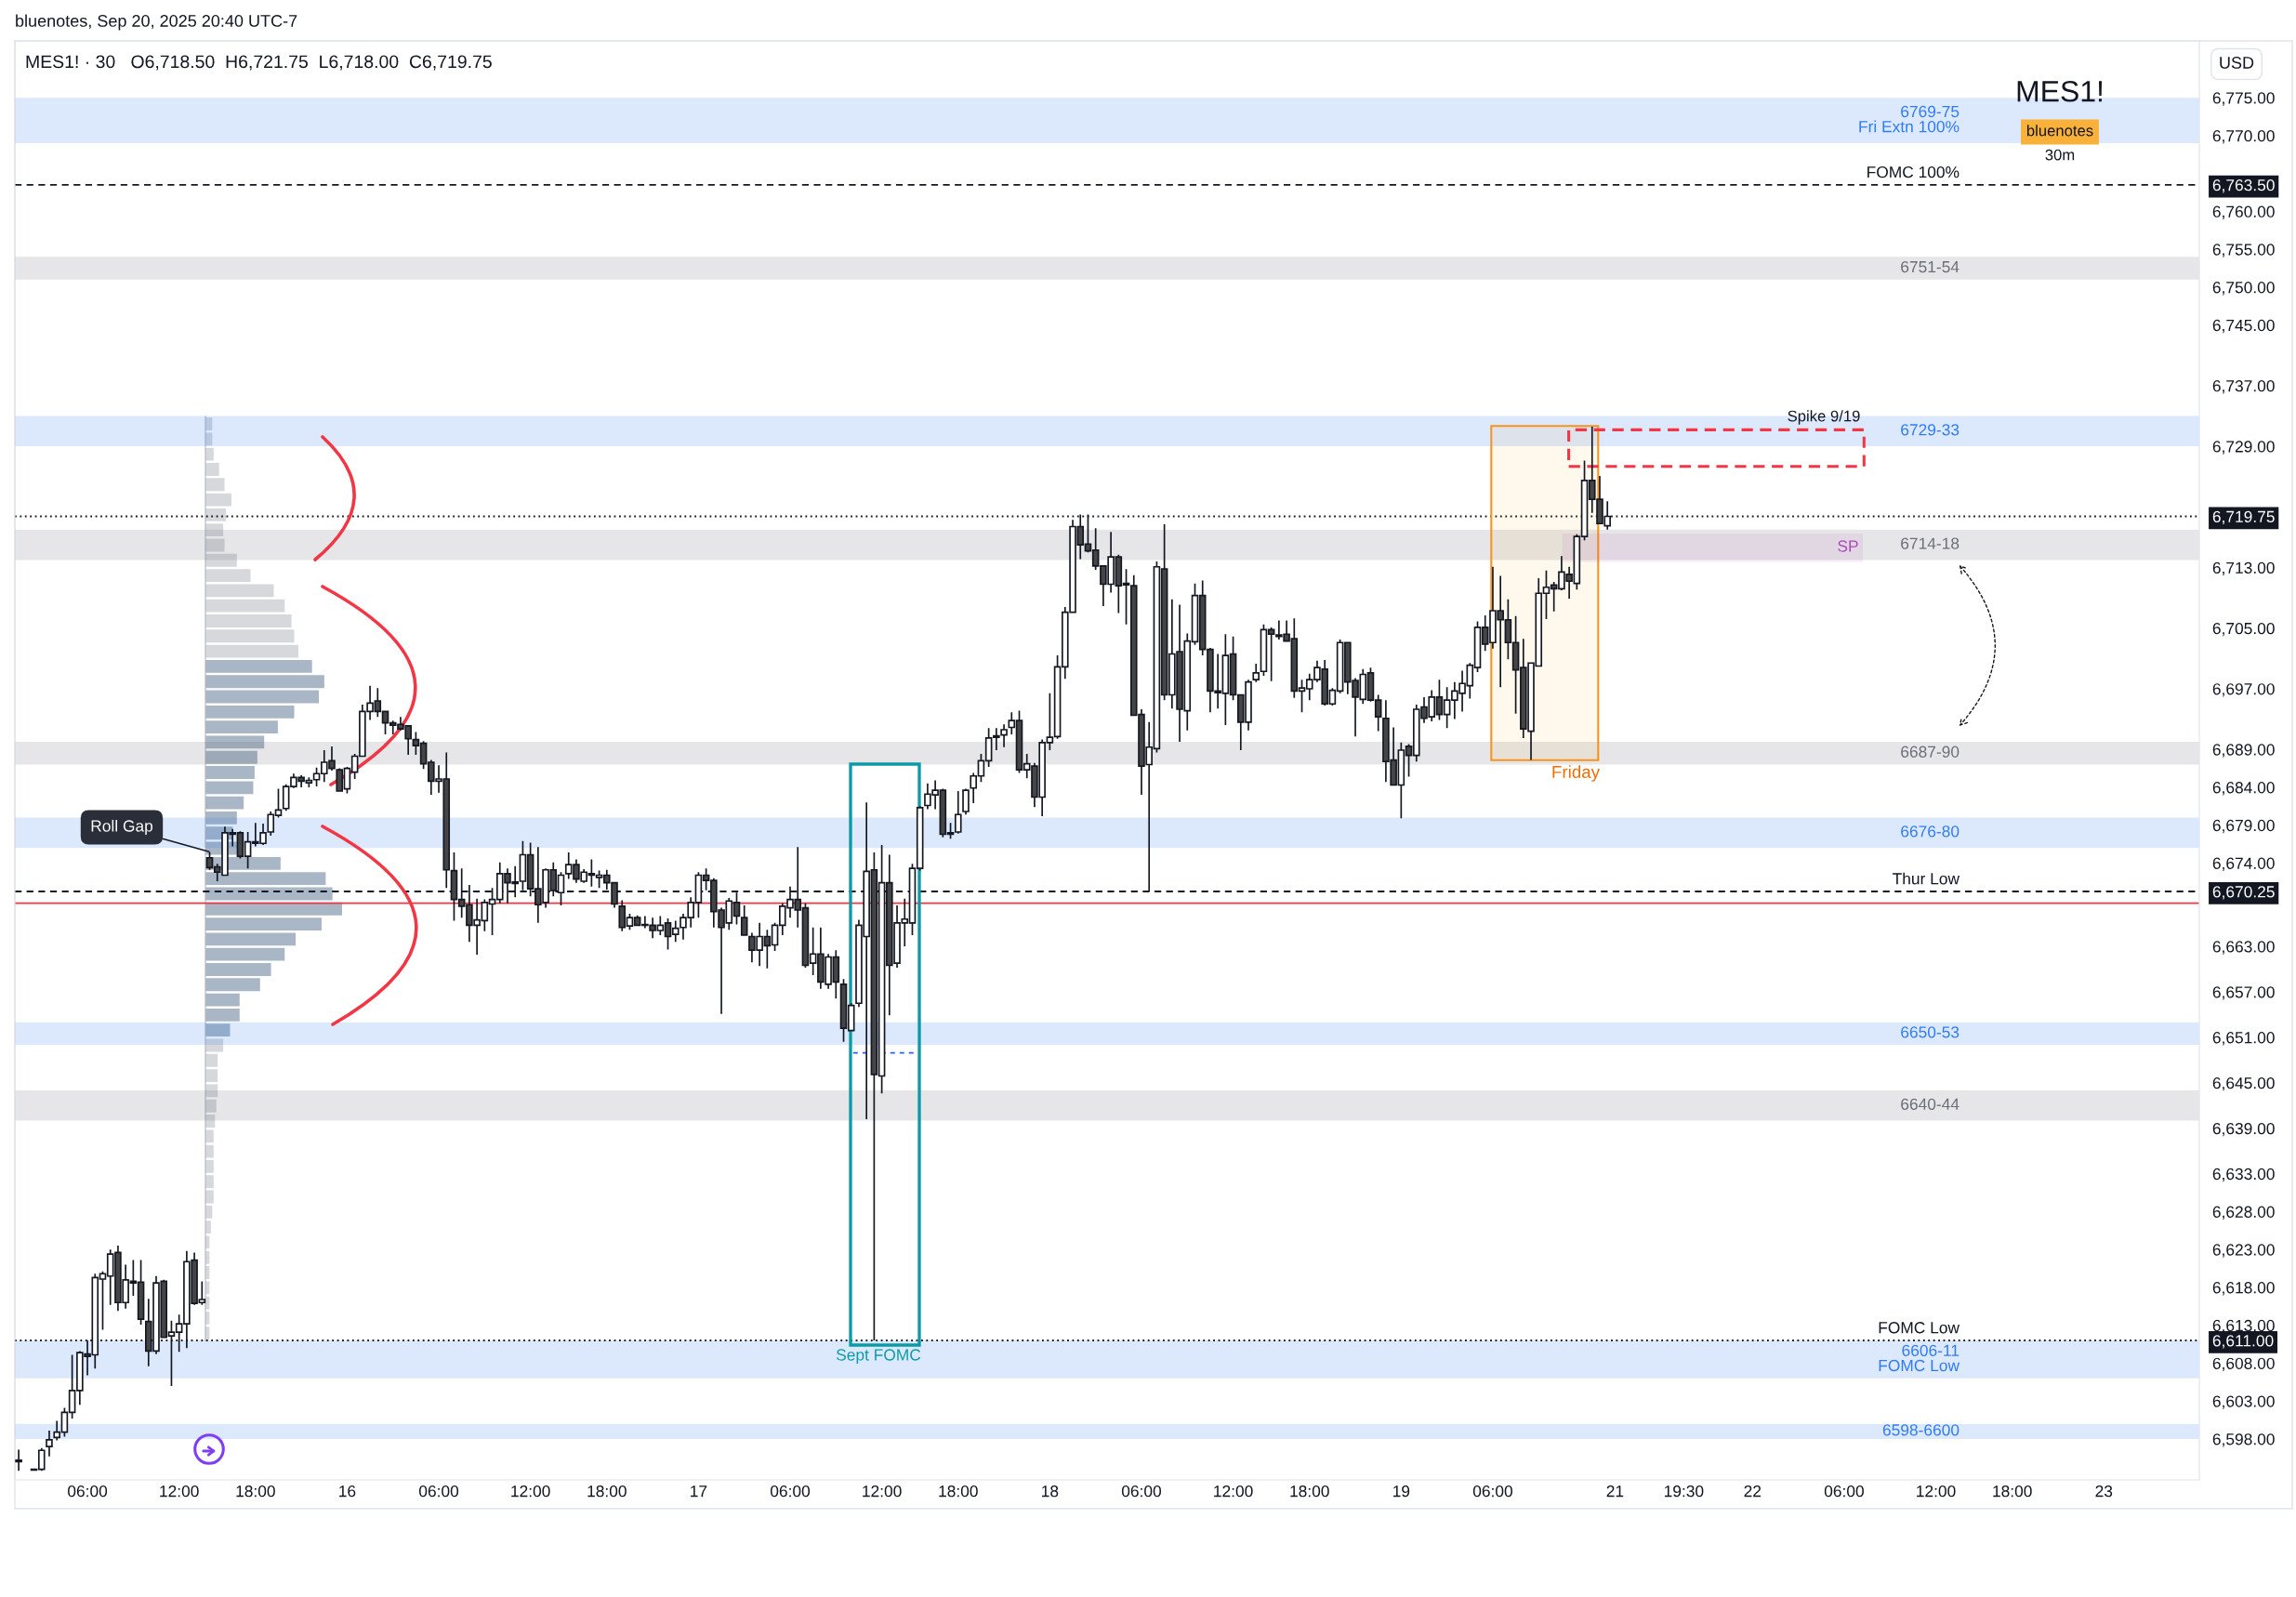 The width and height of the screenshot is (2296, 1597). What do you see at coordinates (2244, 99) in the screenshot?
I see `y-tick-label: 6,775.00` at bounding box center [2244, 99].